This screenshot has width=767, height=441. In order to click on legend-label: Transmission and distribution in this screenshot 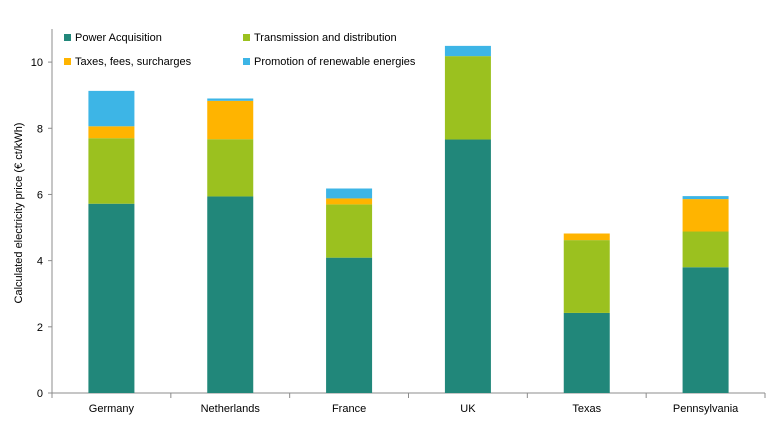, I will do `click(325, 38)`.